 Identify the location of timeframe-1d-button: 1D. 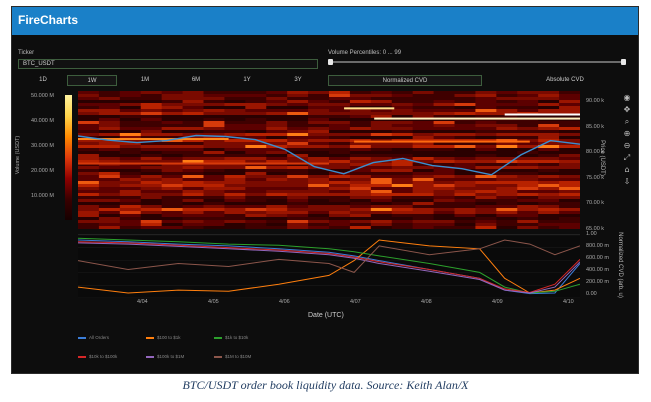
(43, 80).